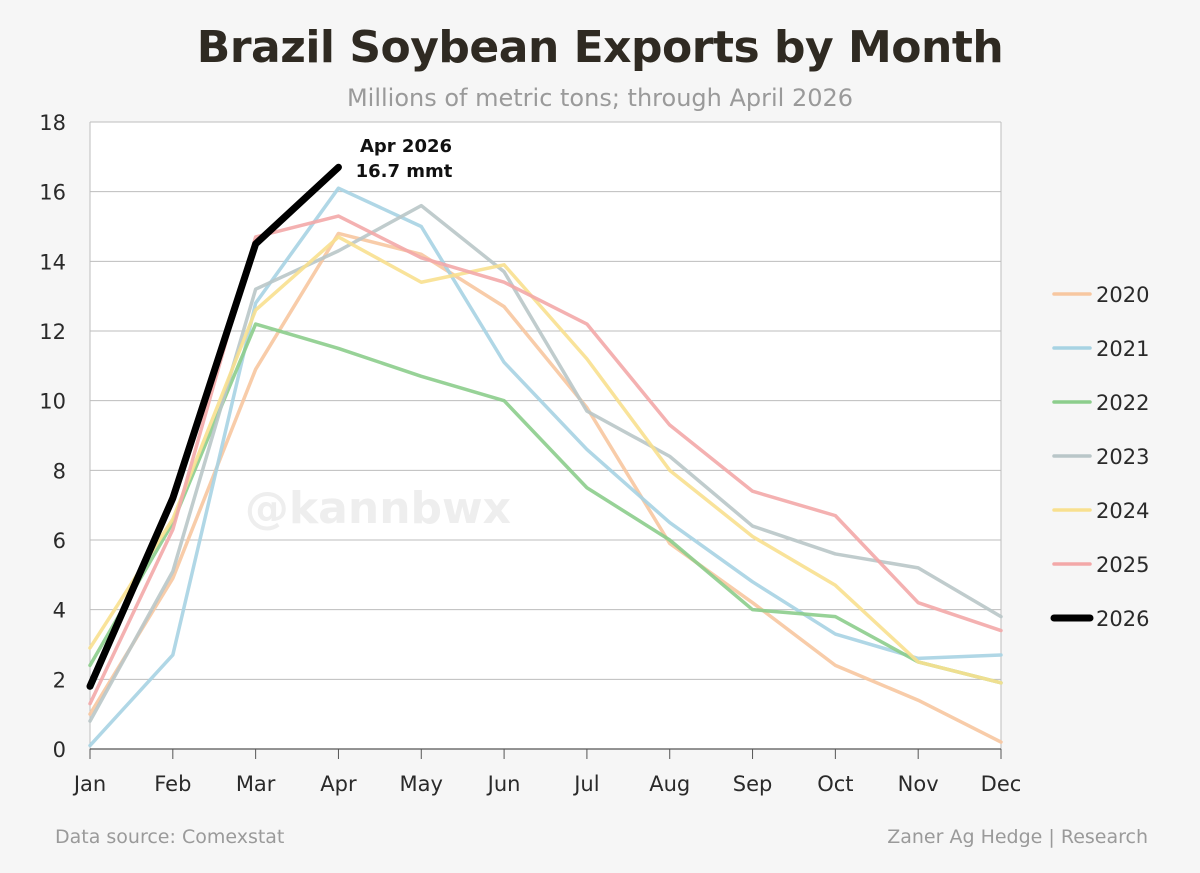  What do you see at coordinates (503, 784) in the screenshot?
I see `x-tick-label: Jun` at bounding box center [503, 784].